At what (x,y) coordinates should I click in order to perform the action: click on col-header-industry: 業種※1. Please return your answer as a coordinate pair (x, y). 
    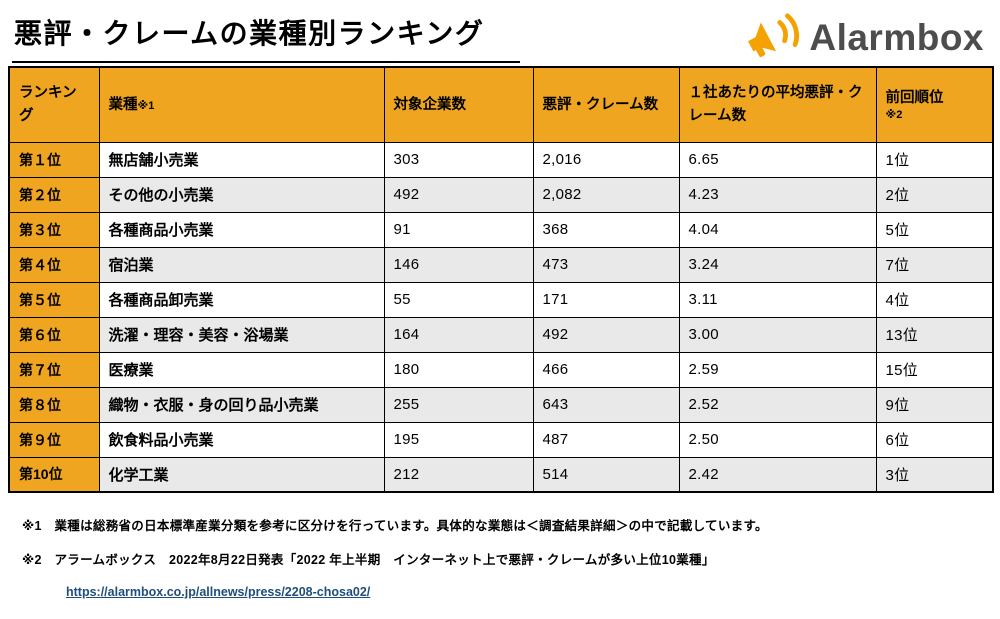
    Looking at the image, I should click on (241, 104).